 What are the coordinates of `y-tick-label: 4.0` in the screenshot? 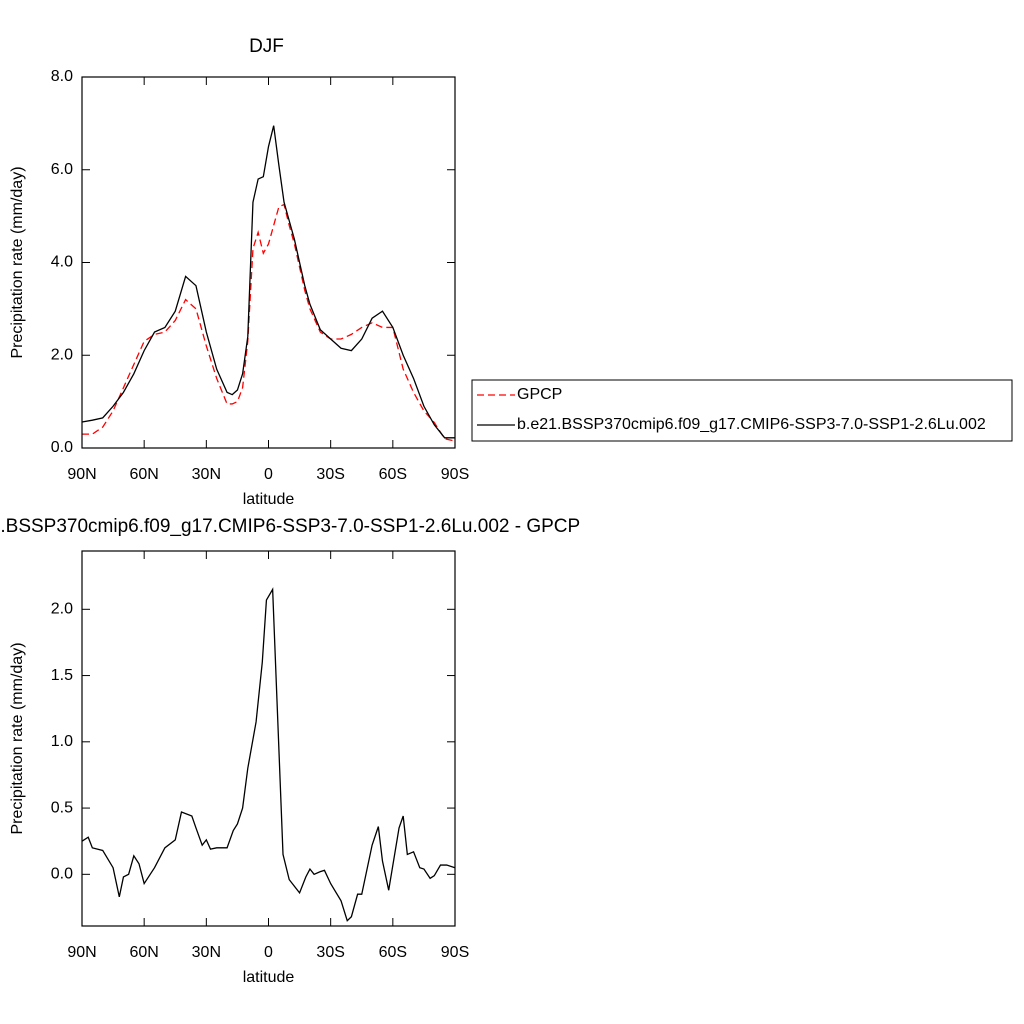 It's located at (62, 262).